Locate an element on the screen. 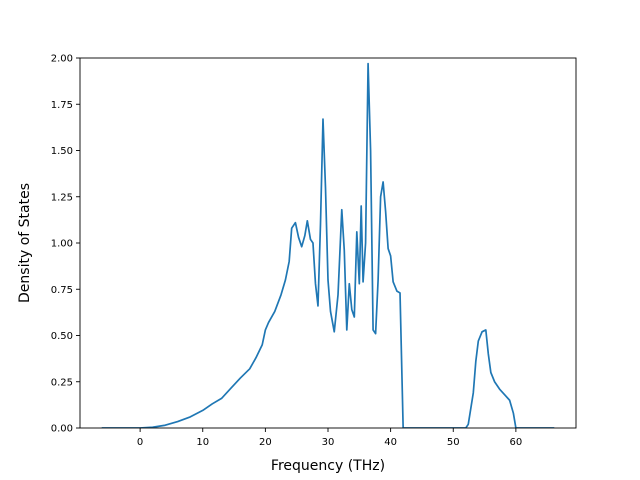 Image resolution: width=640 pixels, height=480 pixels. y-tick-label: 2.00 is located at coordinates (62, 59).